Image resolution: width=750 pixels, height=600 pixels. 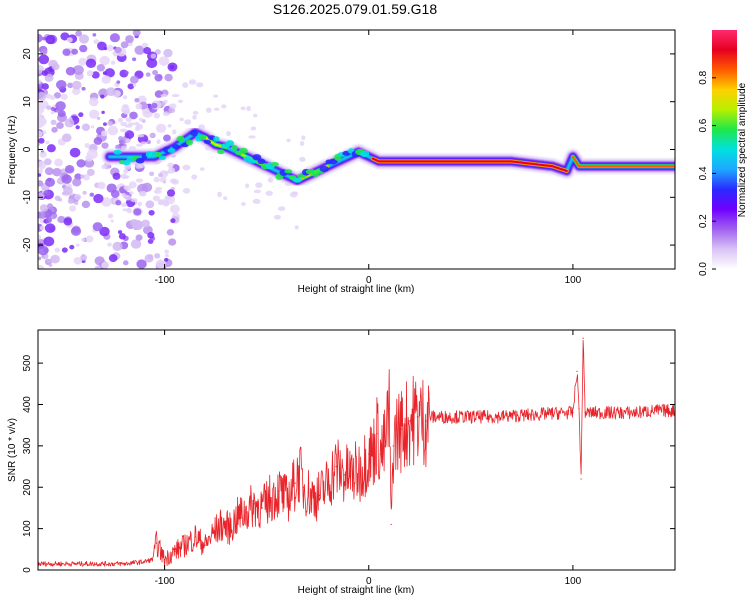 I want to click on snr-x-axis-label: Height of straight line (km), so click(x=356, y=590).